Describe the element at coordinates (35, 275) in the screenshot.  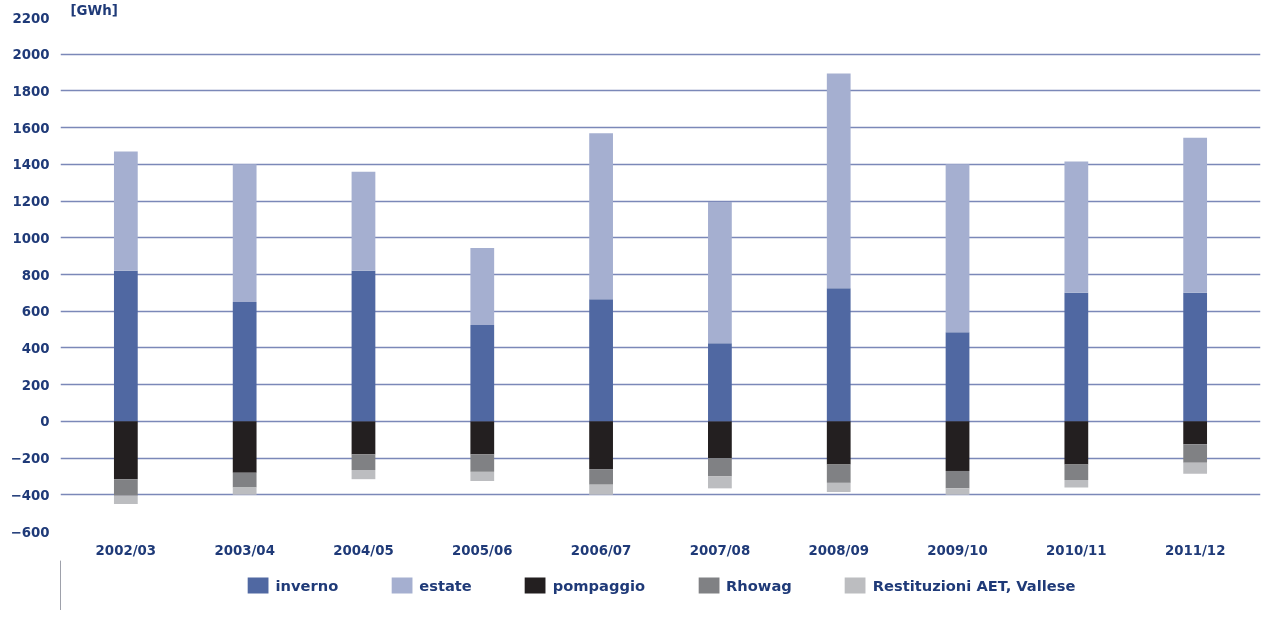
I see `y-tick-label: 800` at that location.